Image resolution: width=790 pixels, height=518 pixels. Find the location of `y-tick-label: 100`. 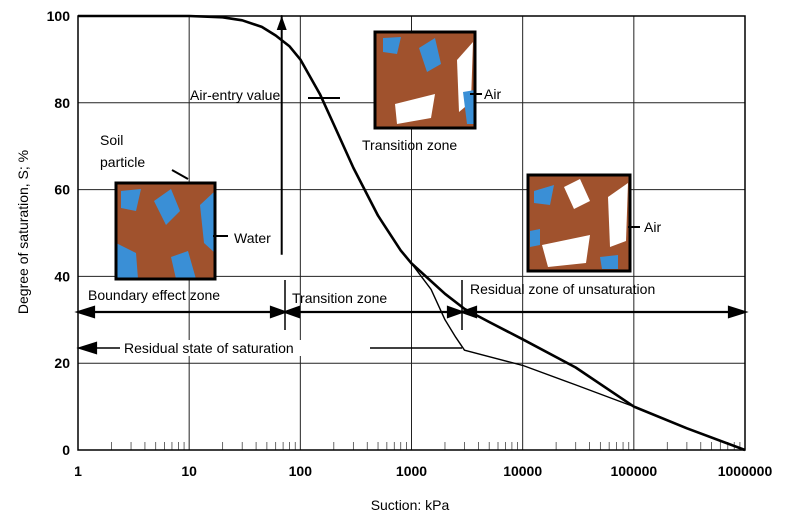

y-tick-label: 100 is located at coordinates (59, 16).